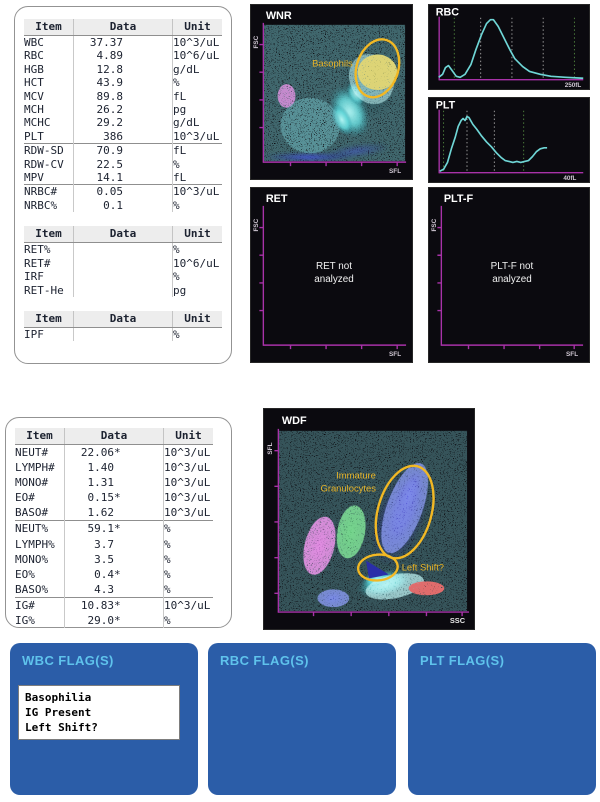  I want to click on item-cell: PLT, so click(49, 136).